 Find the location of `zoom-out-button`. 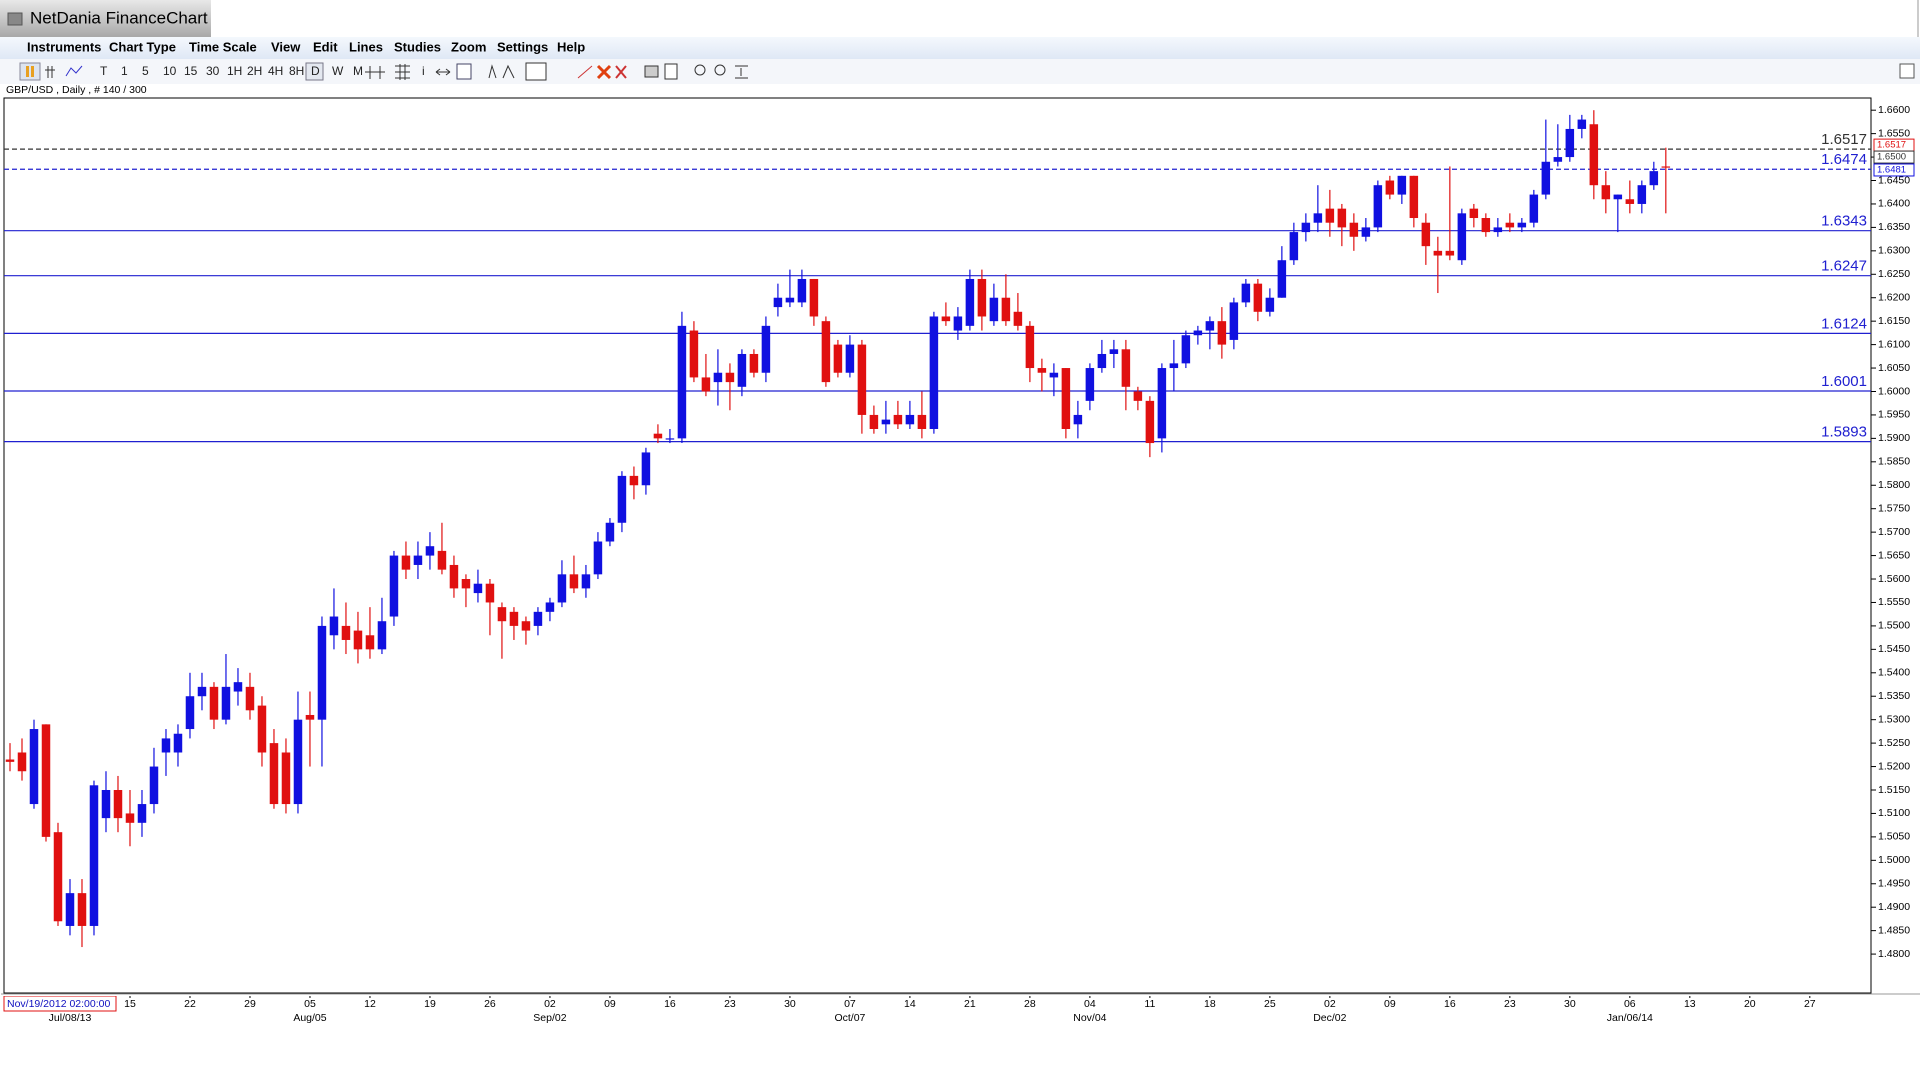

zoom-out-button is located at coordinates (720, 70).